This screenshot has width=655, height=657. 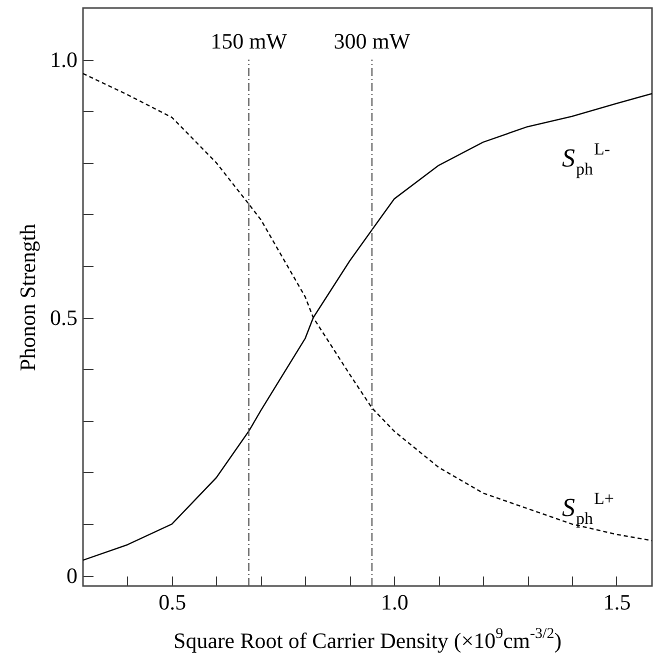 What do you see at coordinates (172, 602) in the screenshot?
I see `x-tick-label: 0.5` at bounding box center [172, 602].